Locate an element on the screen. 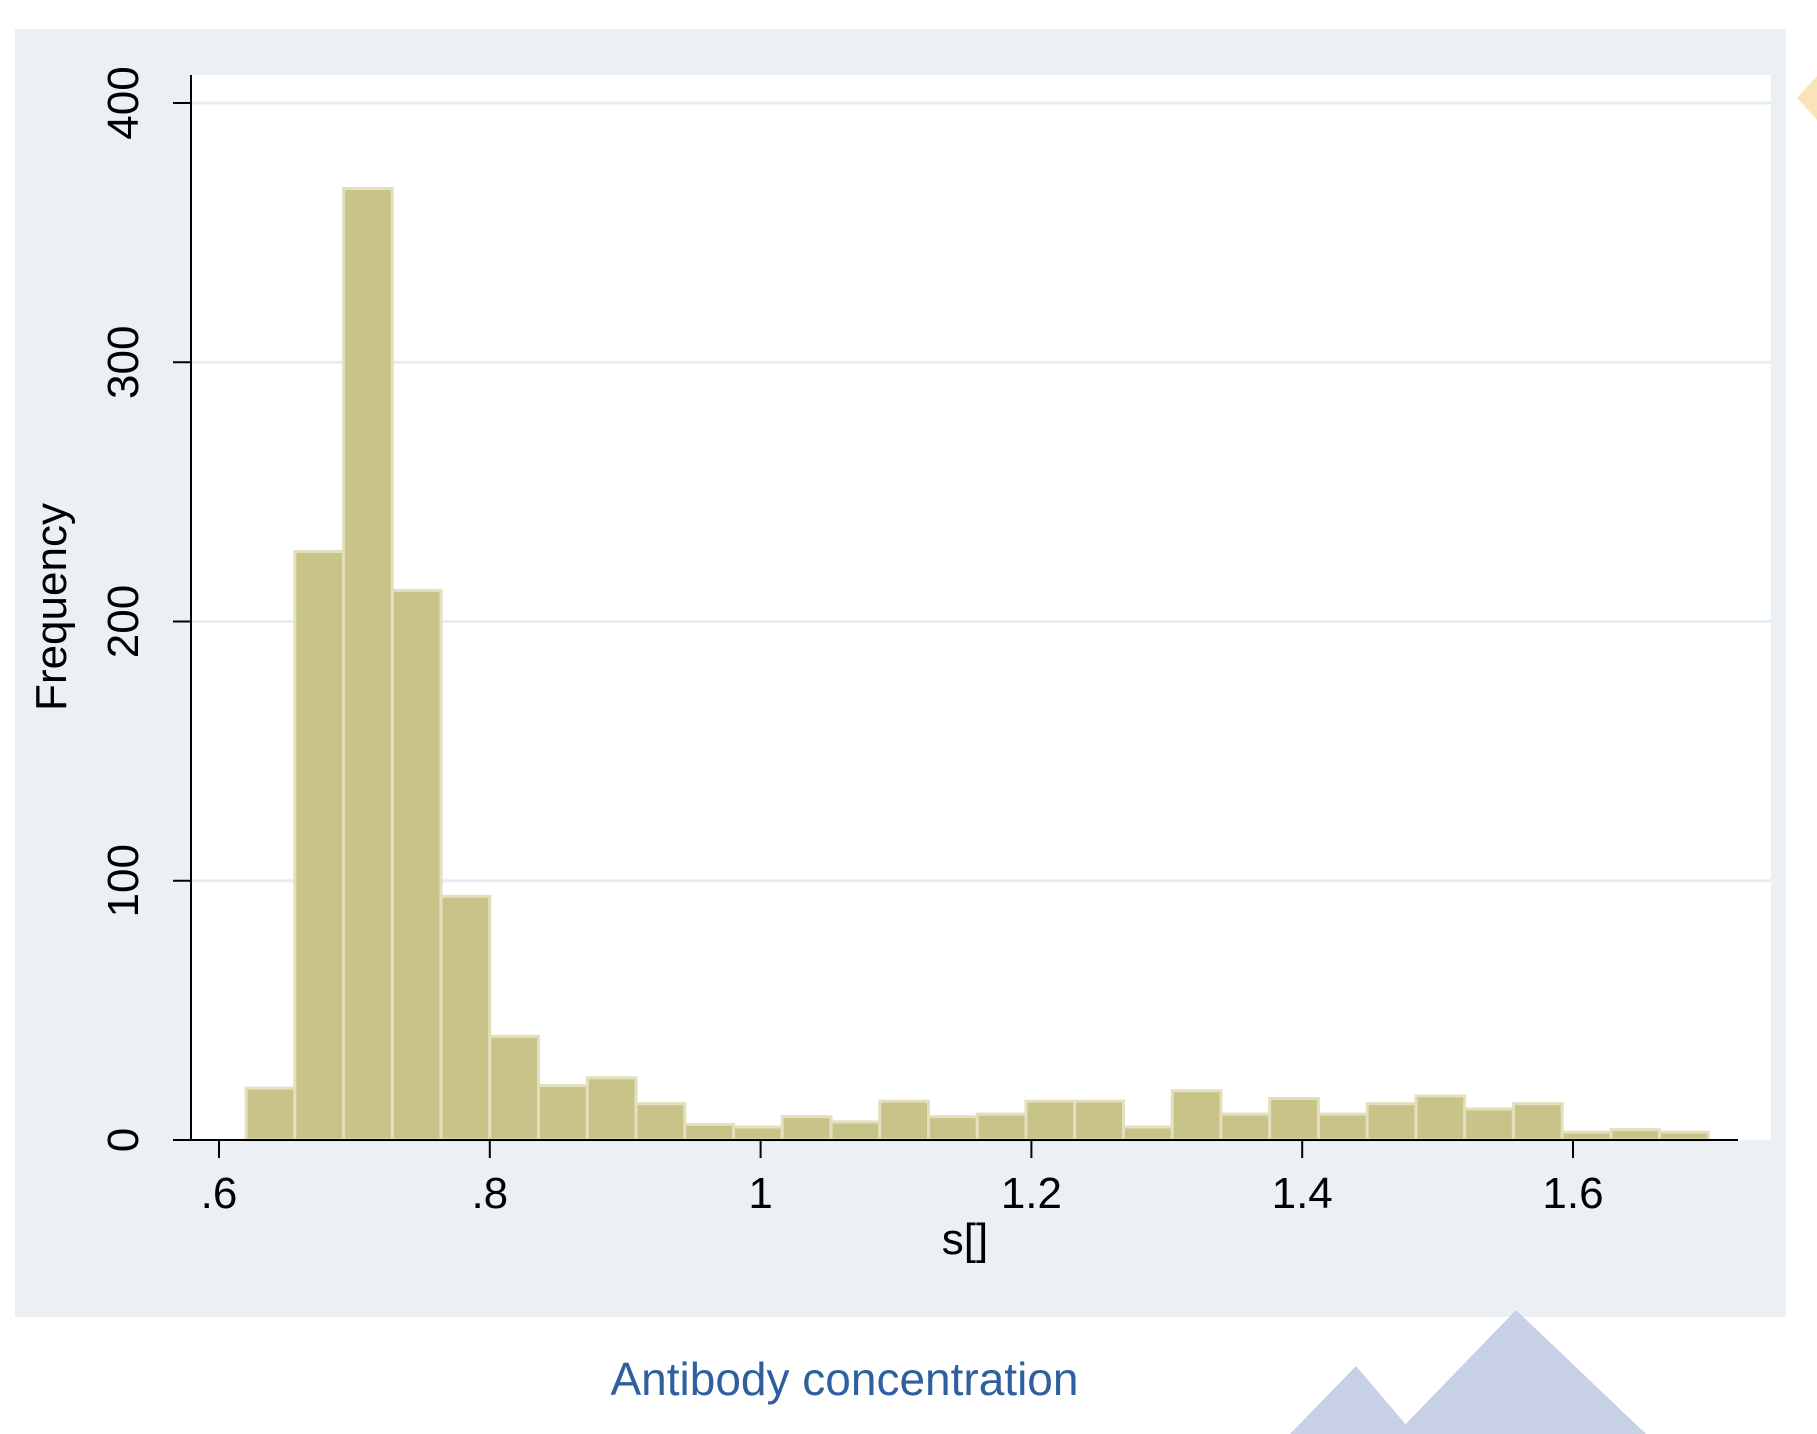  y-tick-label: 0 is located at coordinates (123, 1140).